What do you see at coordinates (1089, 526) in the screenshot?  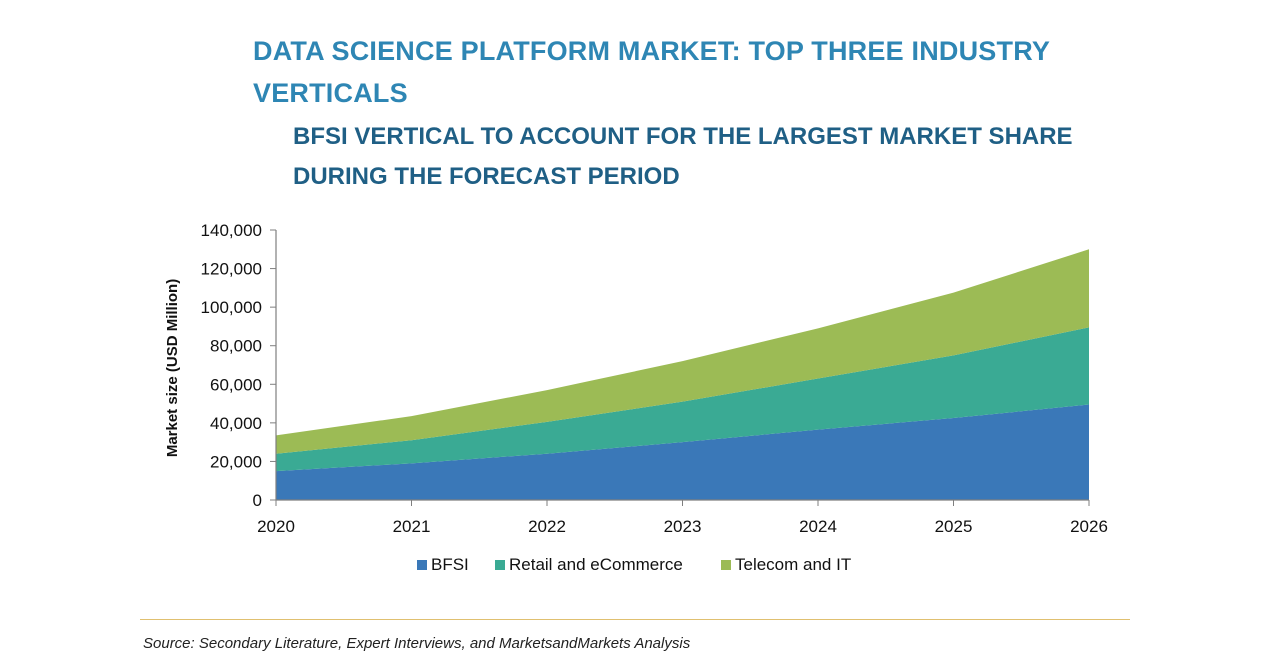 I see `x-tick-label: 2026` at bounding box center [1089, 526].